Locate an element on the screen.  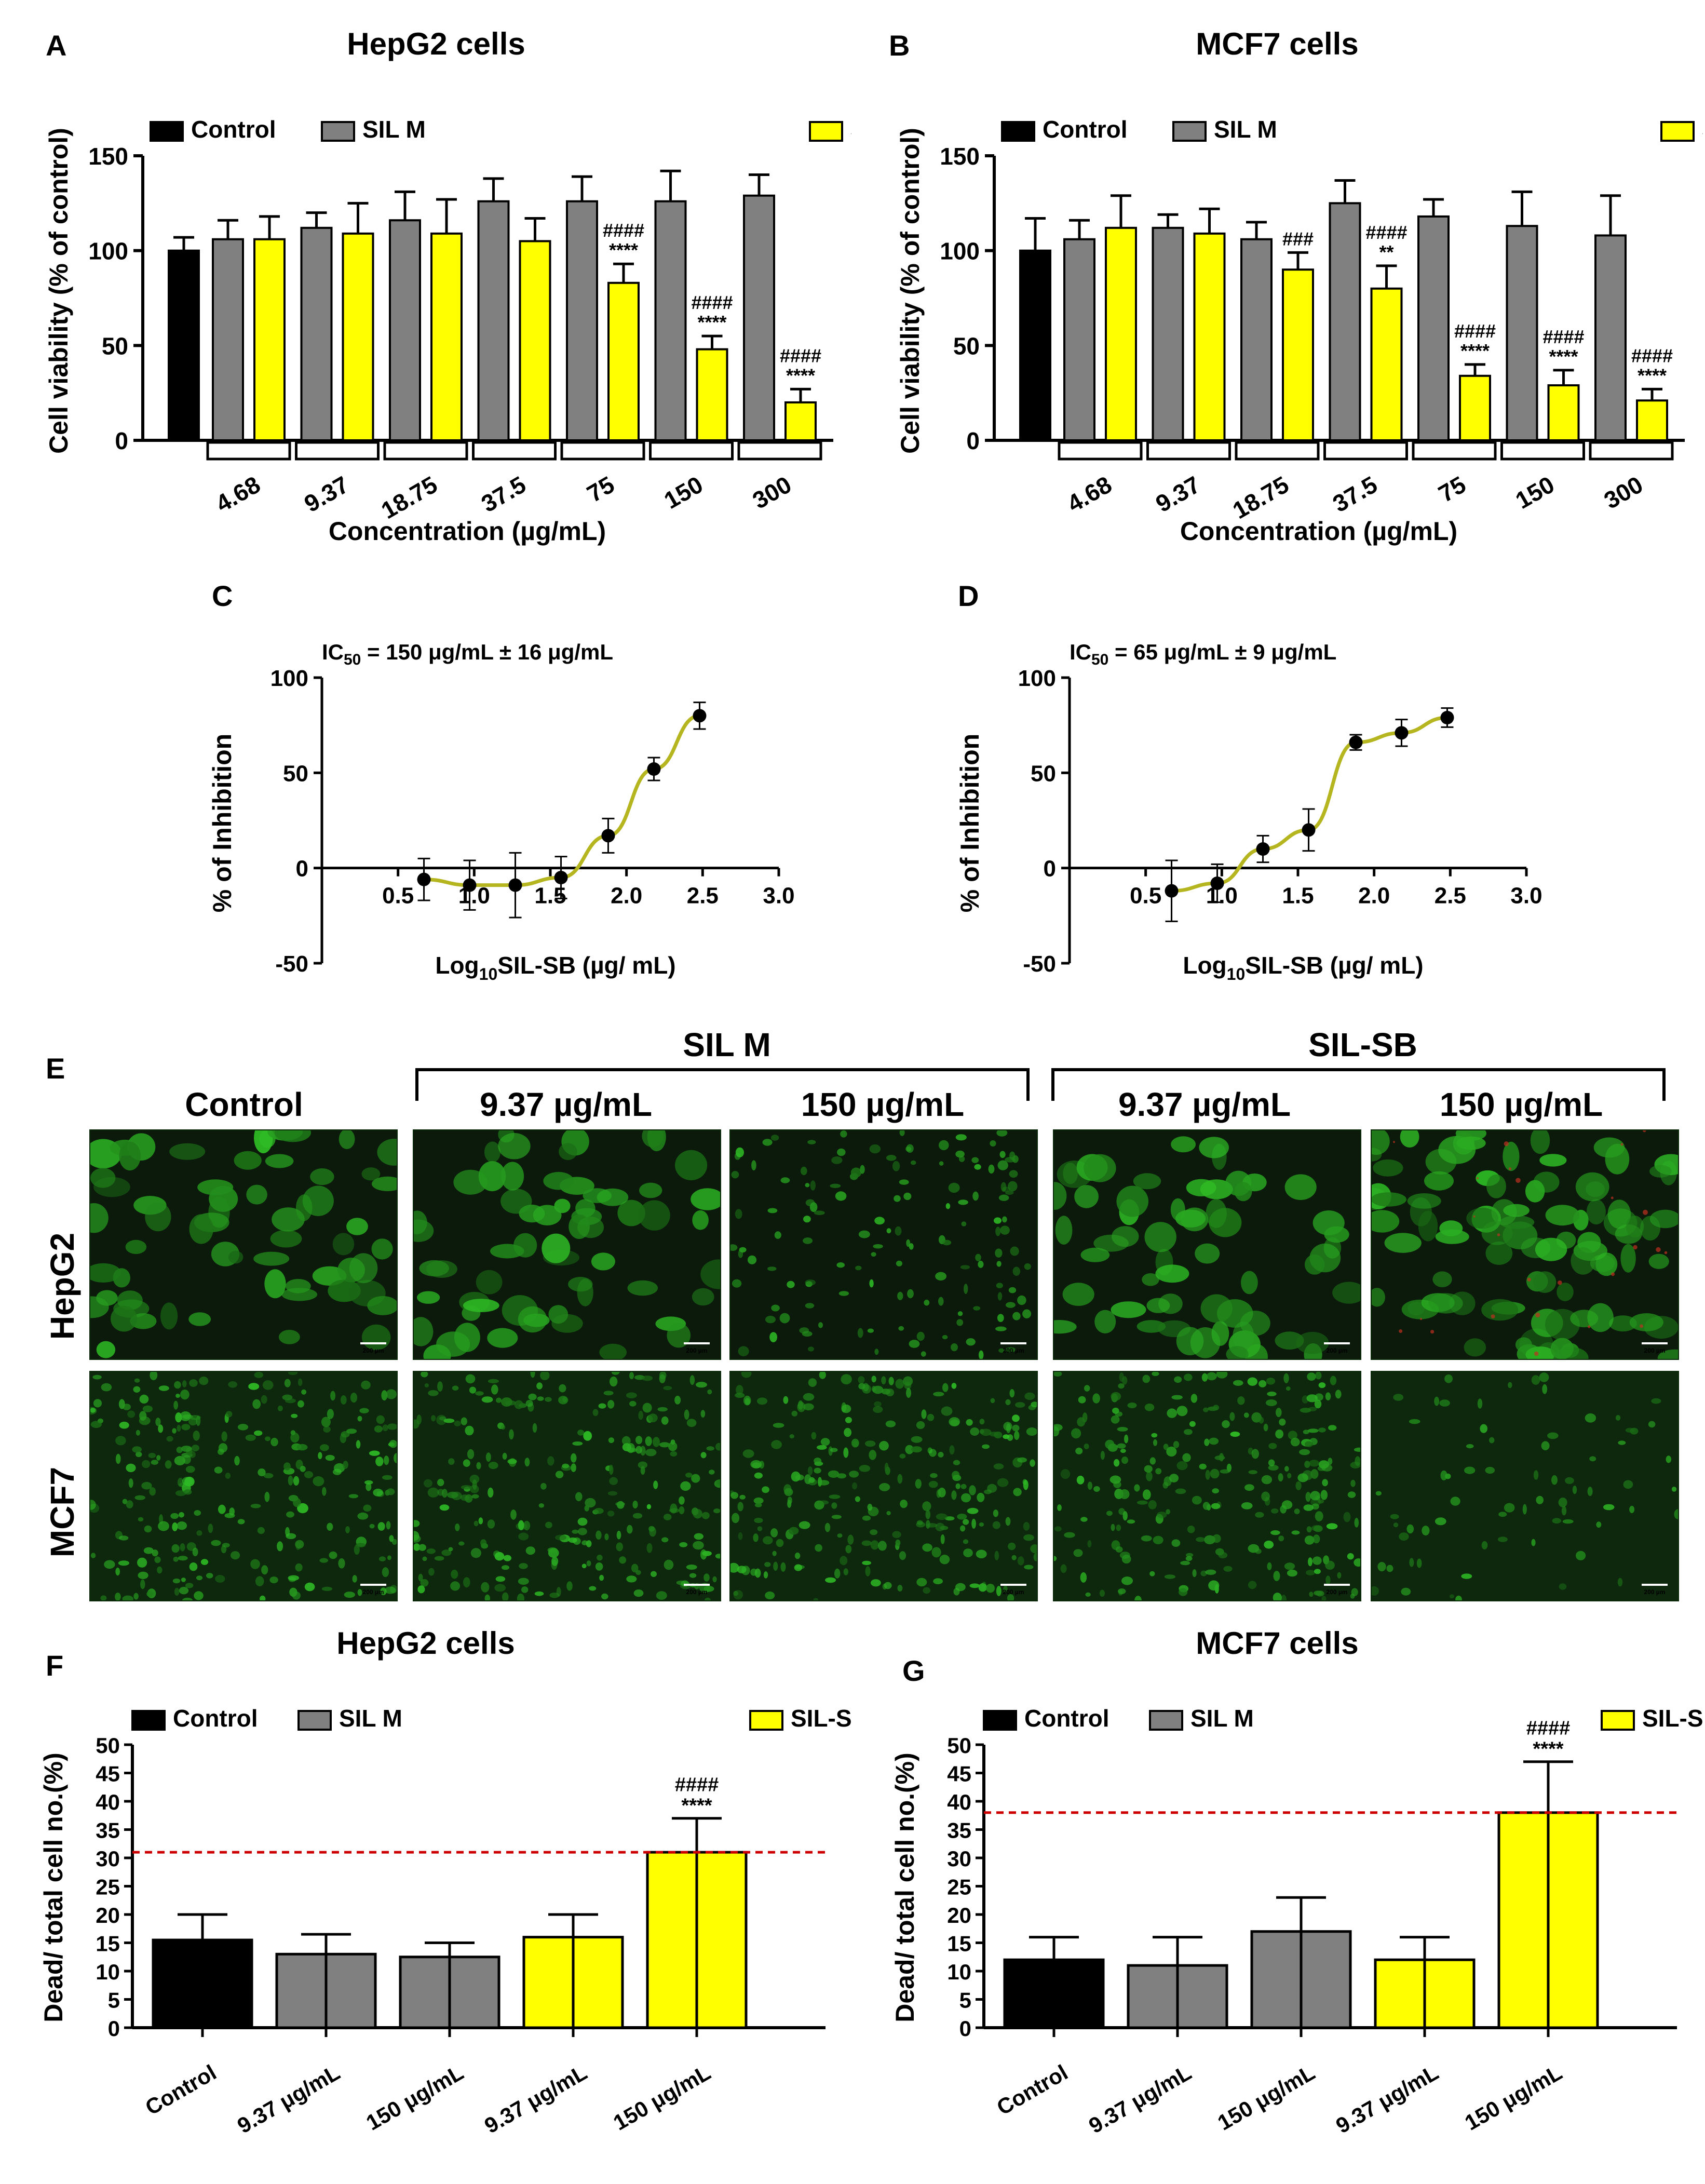
category-bracket-37.5 is located at coordinates (1365, 451).